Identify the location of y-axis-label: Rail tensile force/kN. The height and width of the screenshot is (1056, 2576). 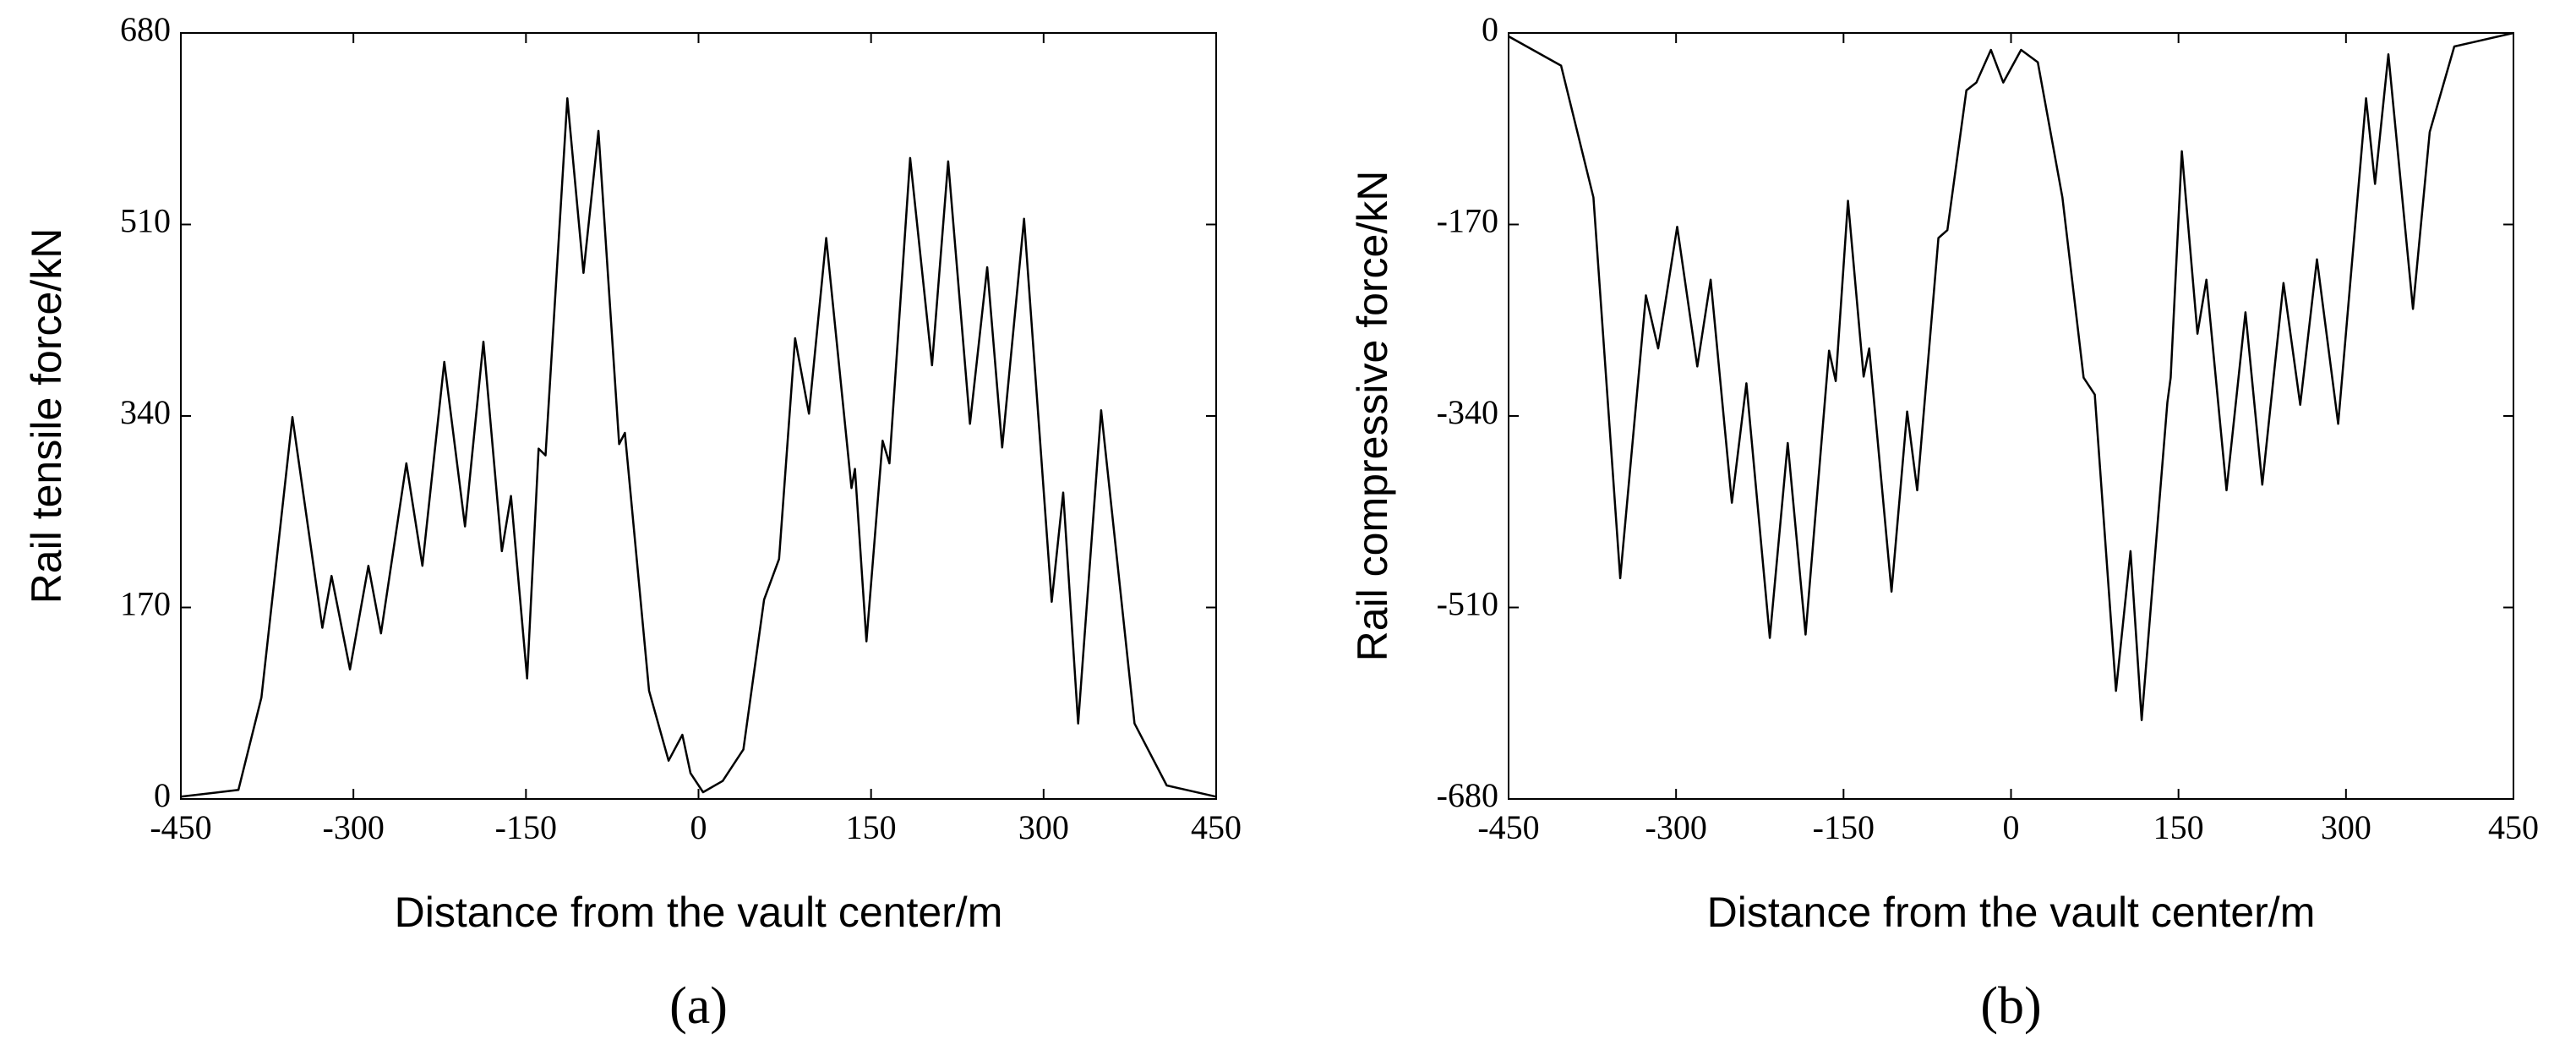
(46, 416).